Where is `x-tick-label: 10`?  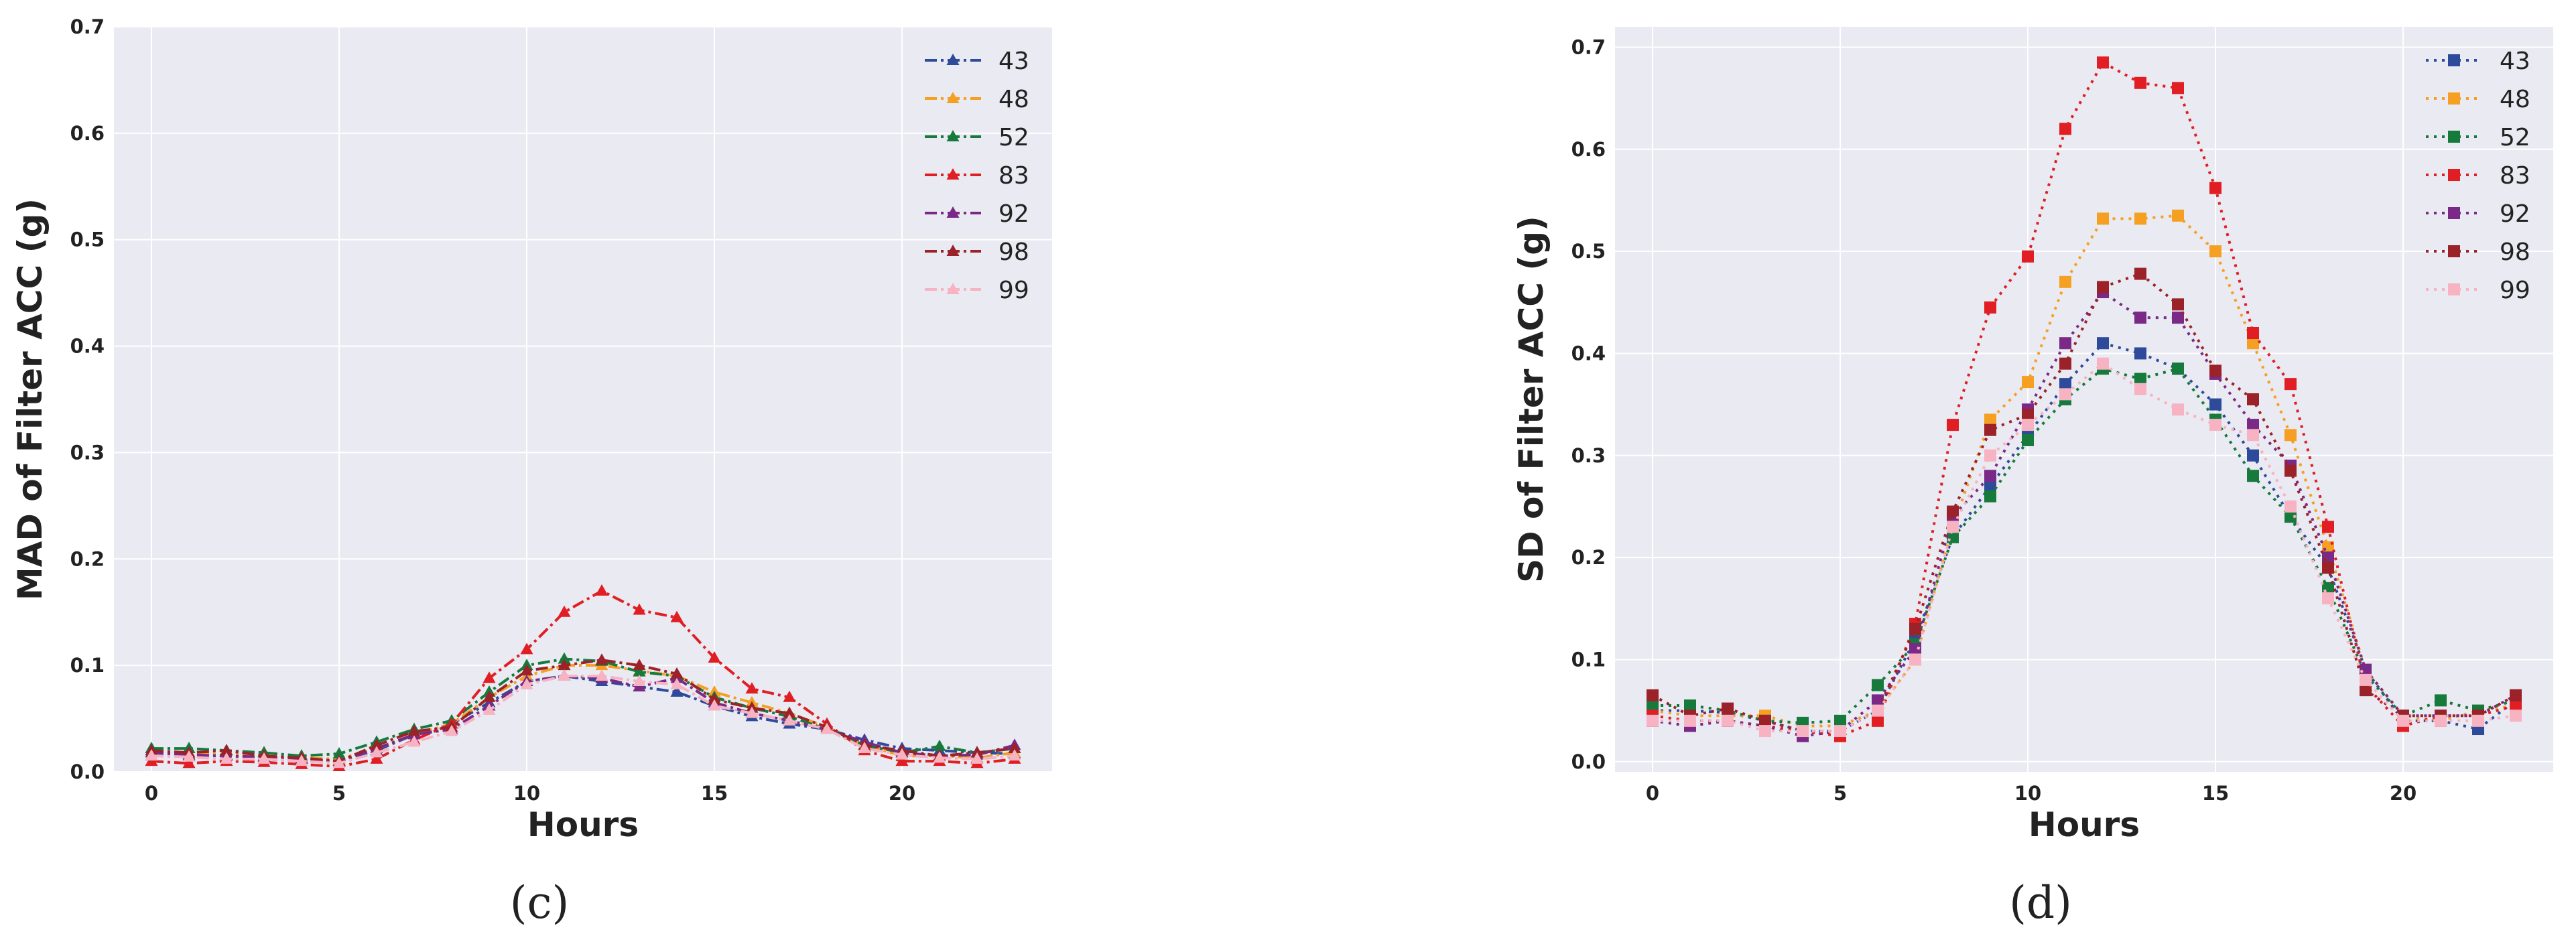 x-tick-label: 10 is located at coordinates (2027, 794).